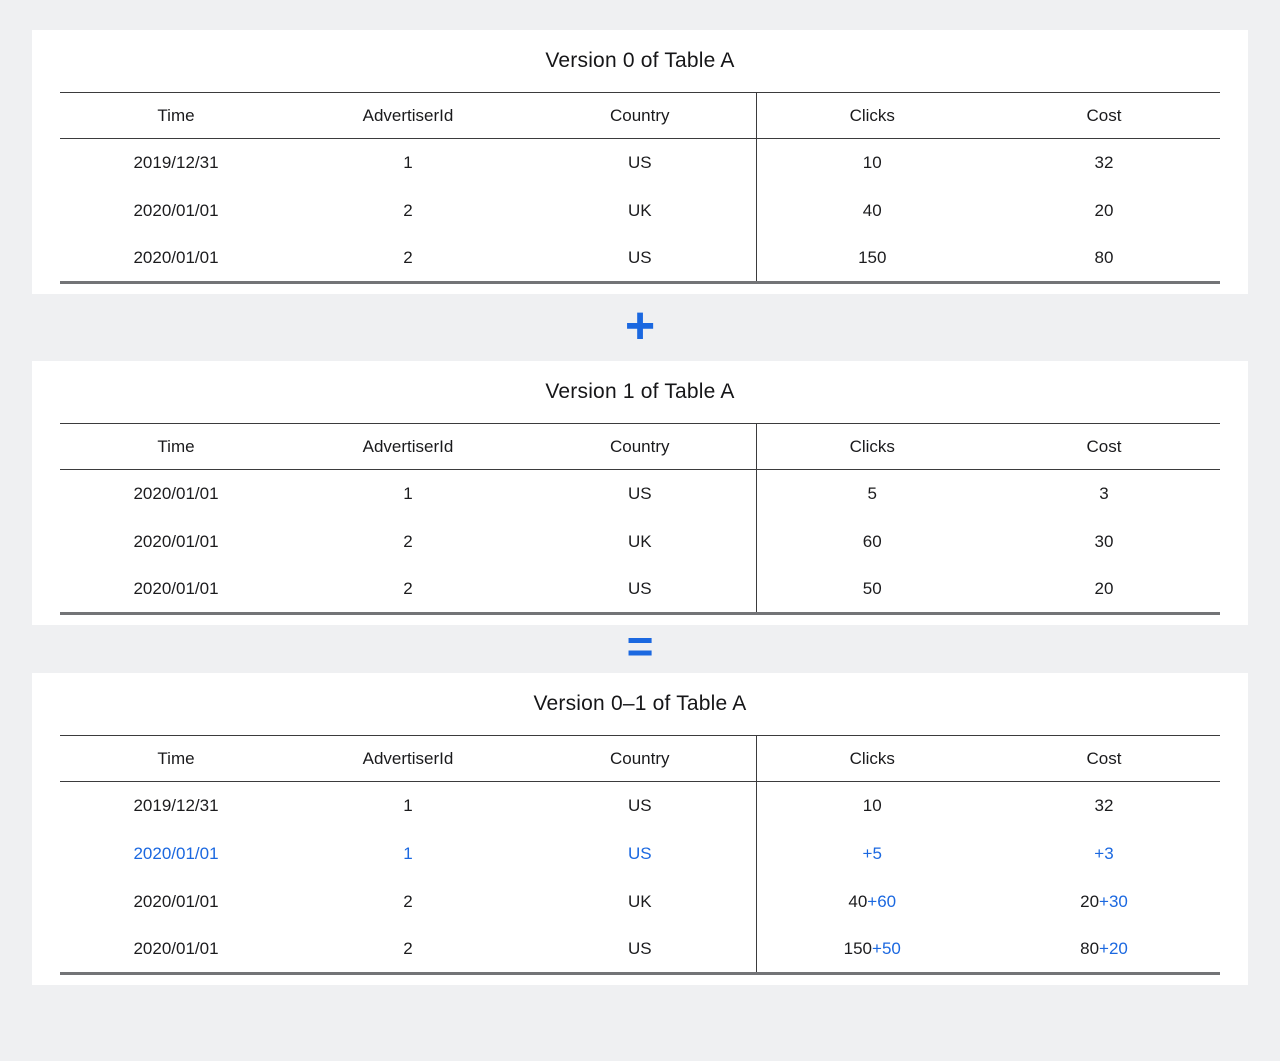 This screenshot has width=1280, height=1061. I want to click on table-cell: 150+50, so click(871, 949).